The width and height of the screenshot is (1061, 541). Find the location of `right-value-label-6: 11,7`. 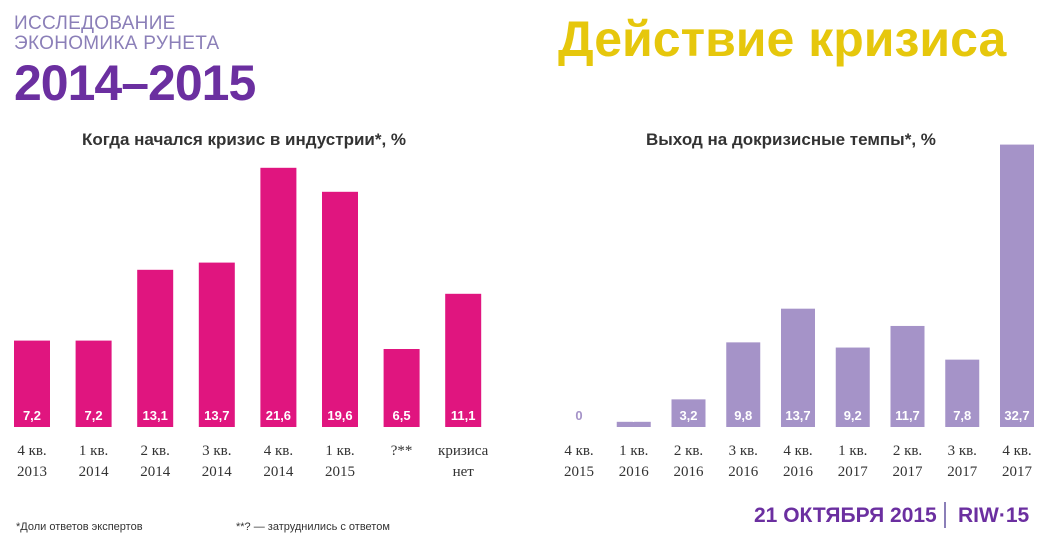

right-value-label-6: 11,7 is located at coordinates (907, 415).